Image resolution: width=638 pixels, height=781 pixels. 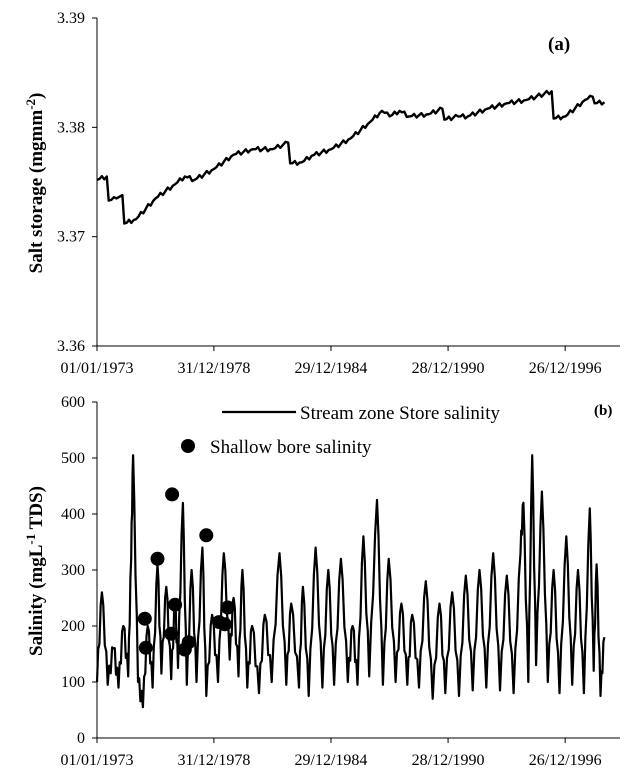 What do you see at coordinates (73, 402) in the screenshot?
I see `panel-b-y-tick-label: 600` at bounding box center [73, 402].